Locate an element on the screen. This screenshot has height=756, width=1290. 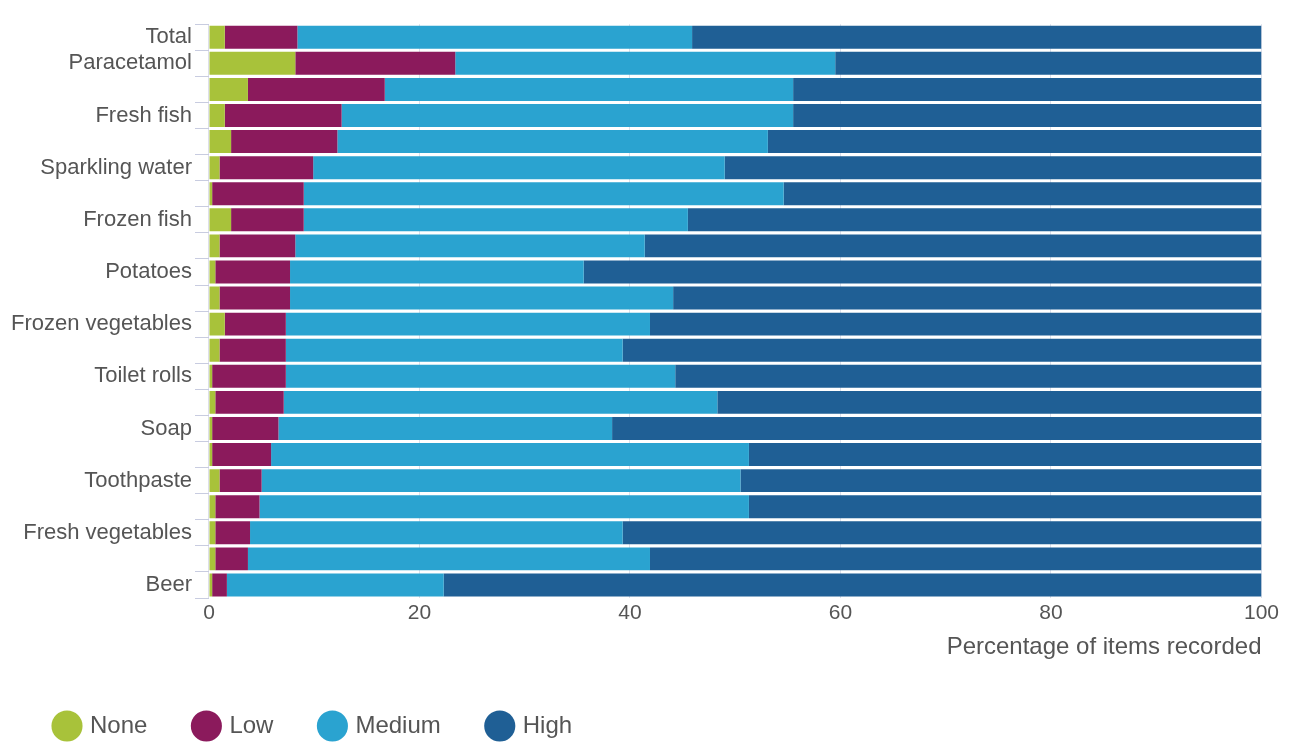
x-tick-label: 20 is located at coordinates (419, 612).